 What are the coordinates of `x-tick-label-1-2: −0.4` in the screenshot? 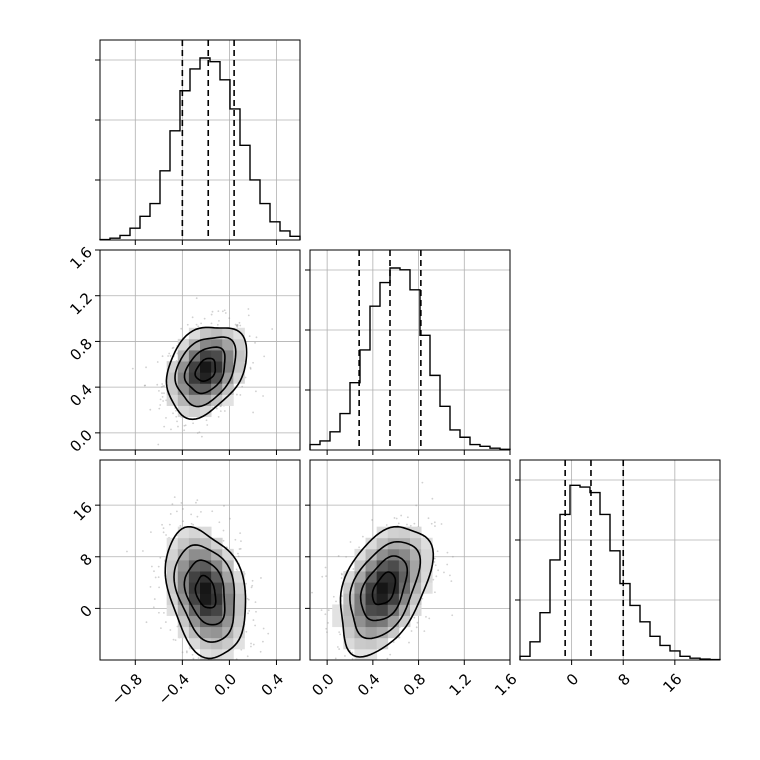 It's located at (174, 689).